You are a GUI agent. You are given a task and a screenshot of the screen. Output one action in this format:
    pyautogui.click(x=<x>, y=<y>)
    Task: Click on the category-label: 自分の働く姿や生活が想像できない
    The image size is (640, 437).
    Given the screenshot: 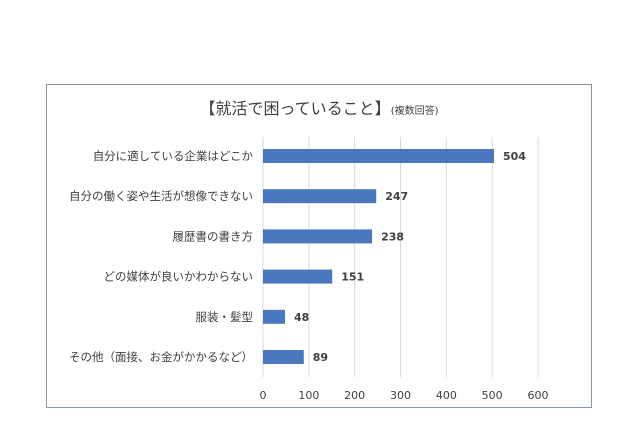 What is the action you would take?
    pyautogui.click(x=161, y=196)
    